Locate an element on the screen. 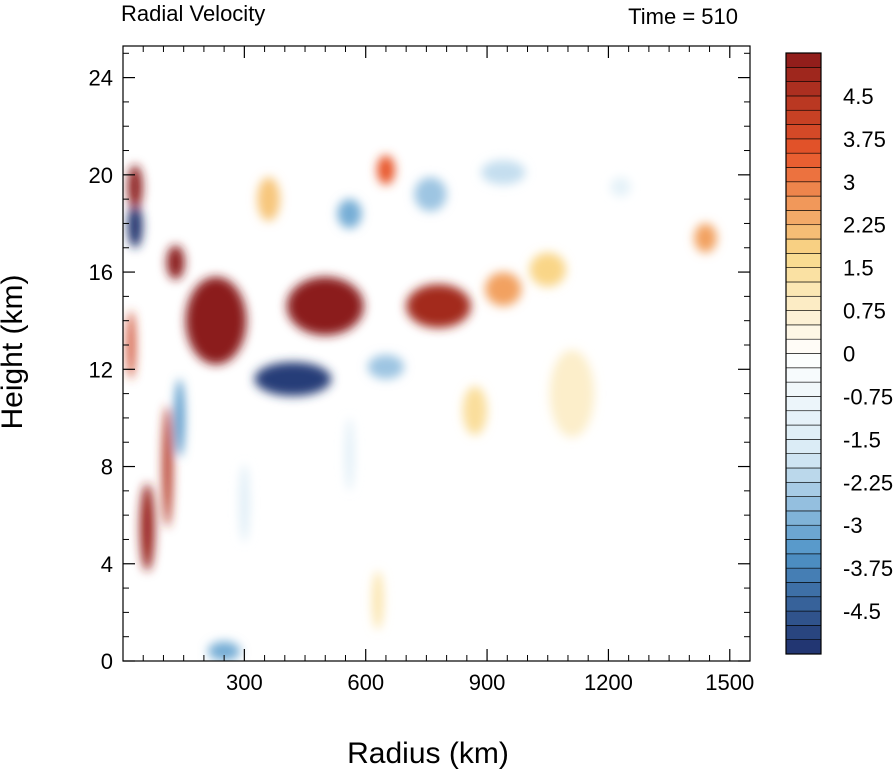 This screenshot has height=774, width=895. colorbar-label: 0 is located at coordinates (849, 354).